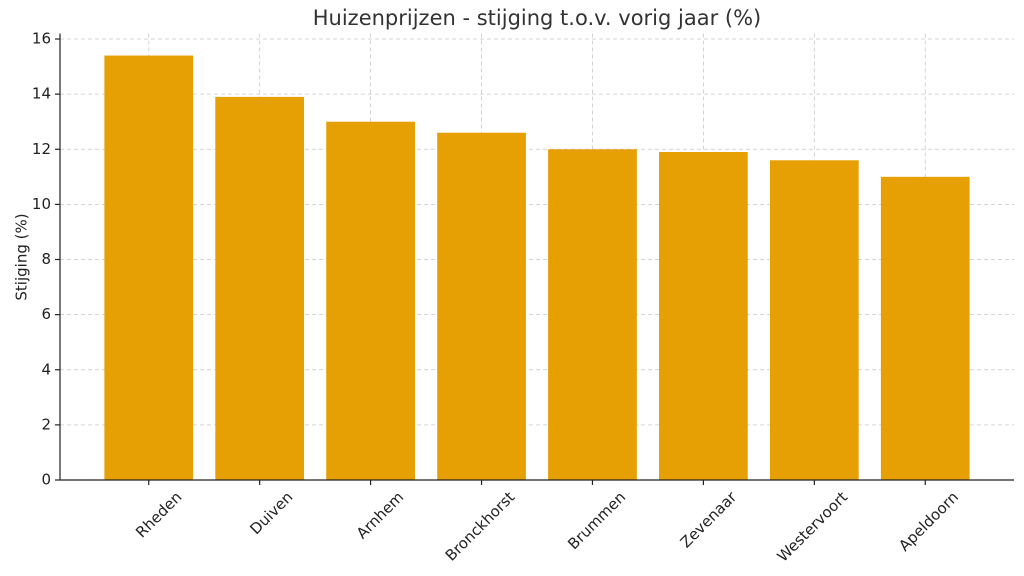 This screenshot has height=576, width=1024. Describe the element at coordinates (480, 526) in the screenshot. I see `x-tick-label: Bronckhorst` at that location.